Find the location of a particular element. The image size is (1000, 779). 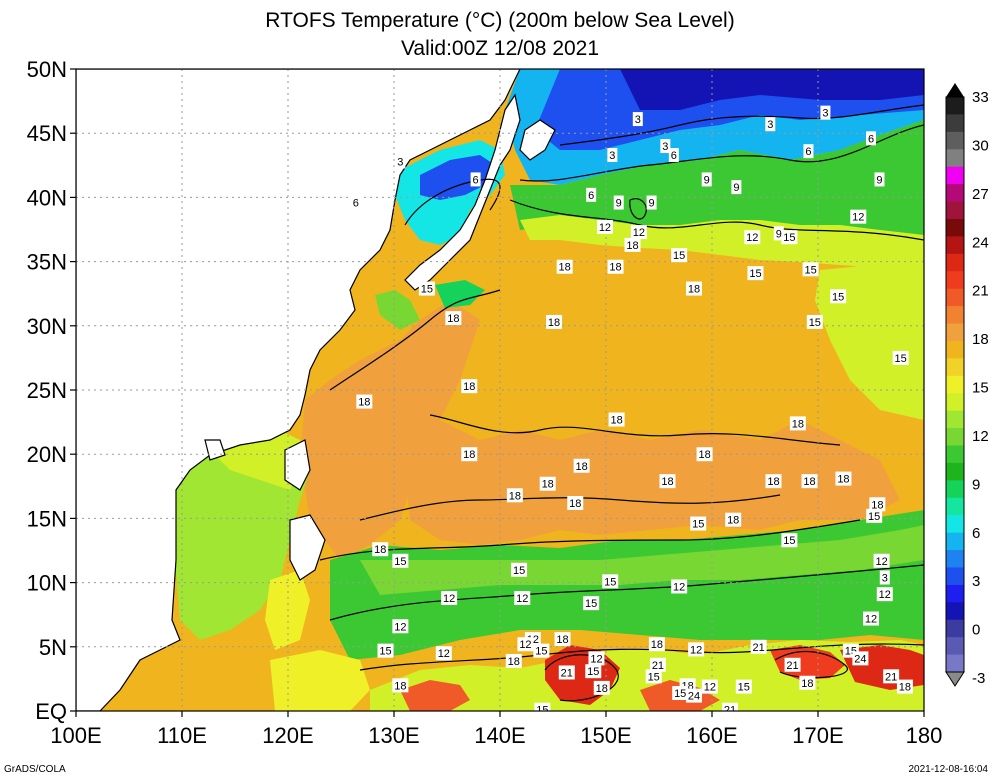

colorbar-label: 12 is located at coordinates (980, 436).